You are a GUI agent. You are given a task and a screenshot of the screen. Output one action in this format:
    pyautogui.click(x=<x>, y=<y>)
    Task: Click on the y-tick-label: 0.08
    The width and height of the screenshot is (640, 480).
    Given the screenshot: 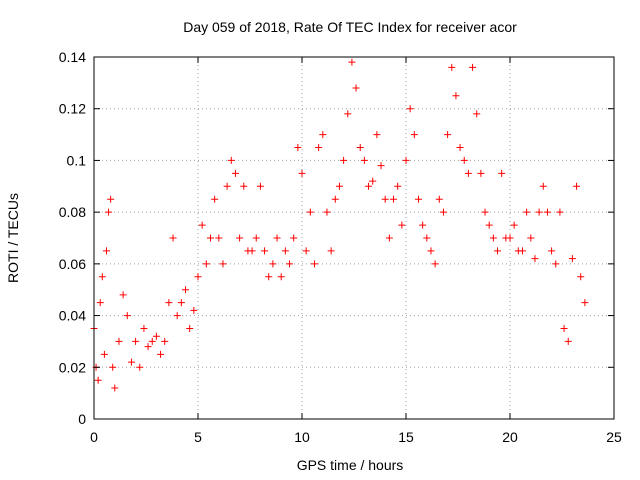 What is the action you would take?
    pyautogui.click(x=72, y=212)
    